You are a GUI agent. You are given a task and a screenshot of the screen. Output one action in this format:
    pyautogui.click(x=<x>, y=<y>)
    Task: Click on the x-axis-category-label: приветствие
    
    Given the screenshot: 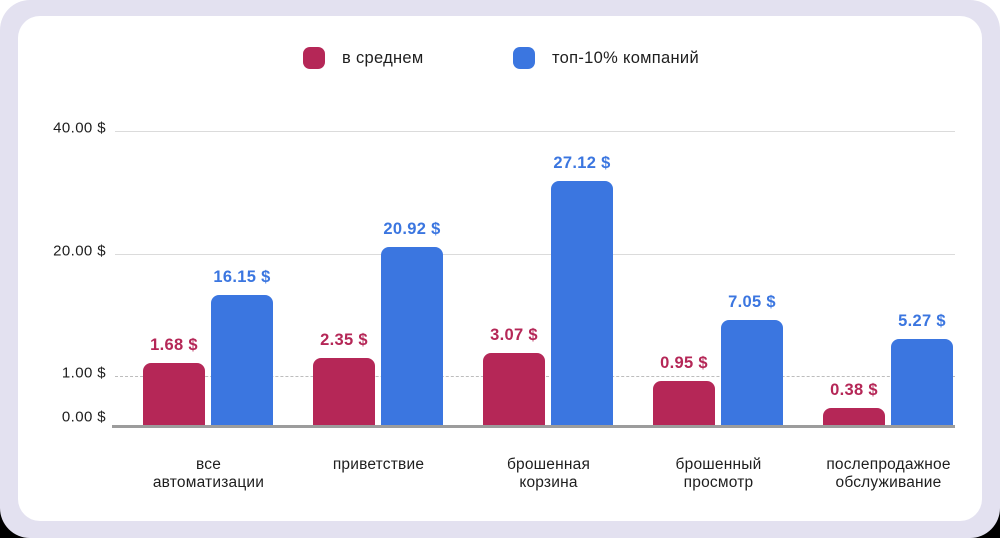 What is the action you would take?
    pyautogui.click(x=379, y=465)
    